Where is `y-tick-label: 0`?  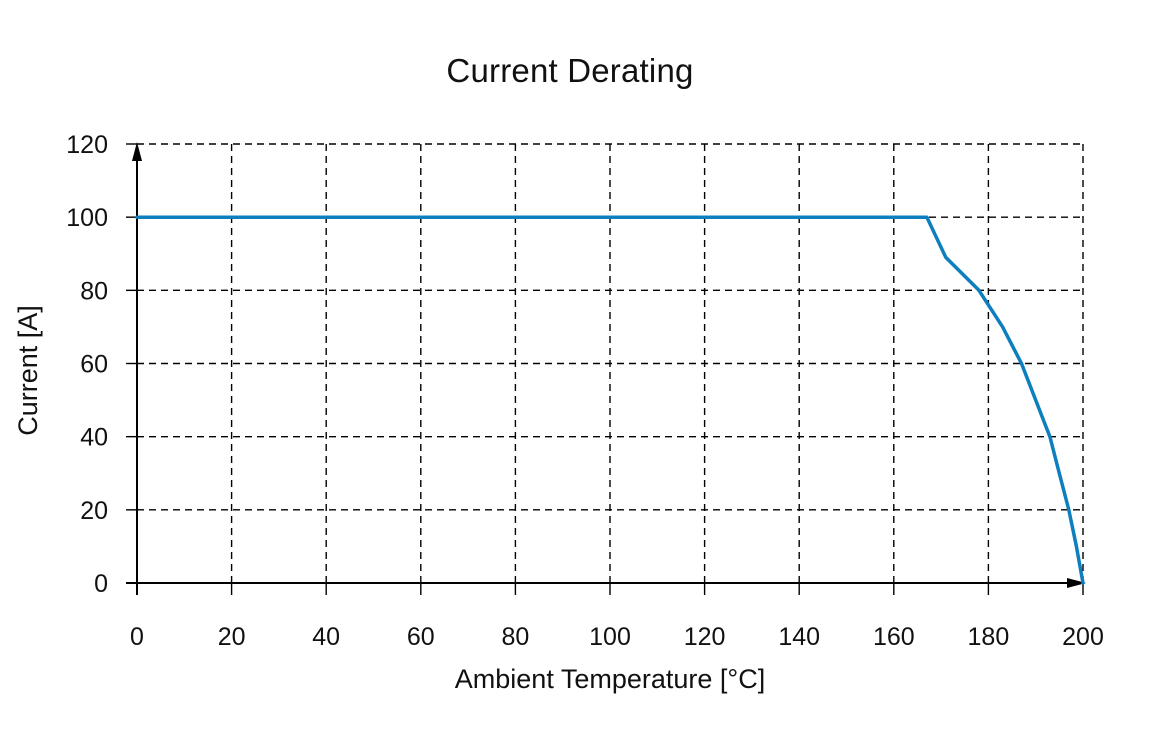 y-tick-label: 0 is located at coordinates (101, 584).